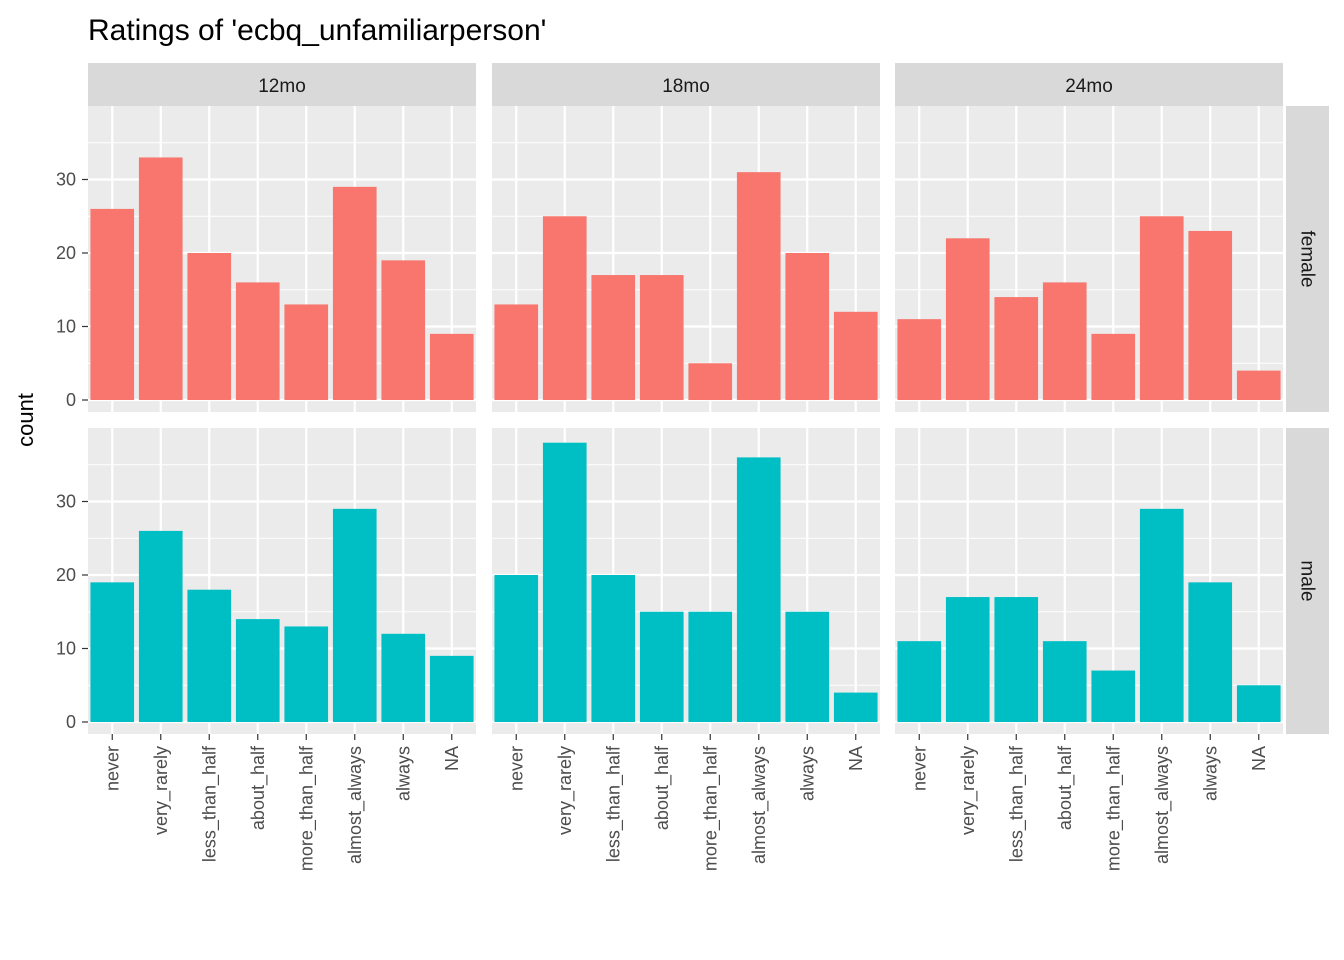 This screenshot has width=1344, height=960. I want to click on bar-male-18mo-never, so click(516, 648).